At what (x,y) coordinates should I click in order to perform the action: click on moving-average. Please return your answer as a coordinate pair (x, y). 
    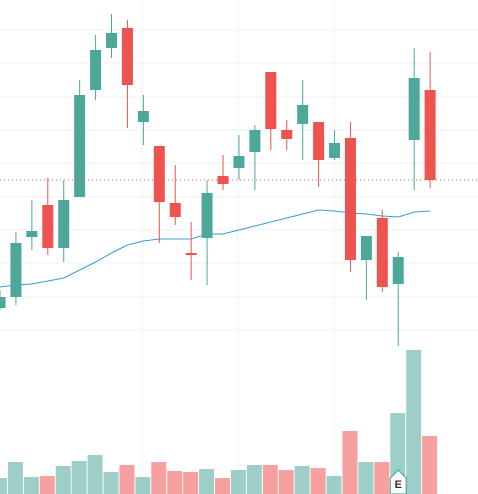
    Looking at the image, I should click on (215, 248).